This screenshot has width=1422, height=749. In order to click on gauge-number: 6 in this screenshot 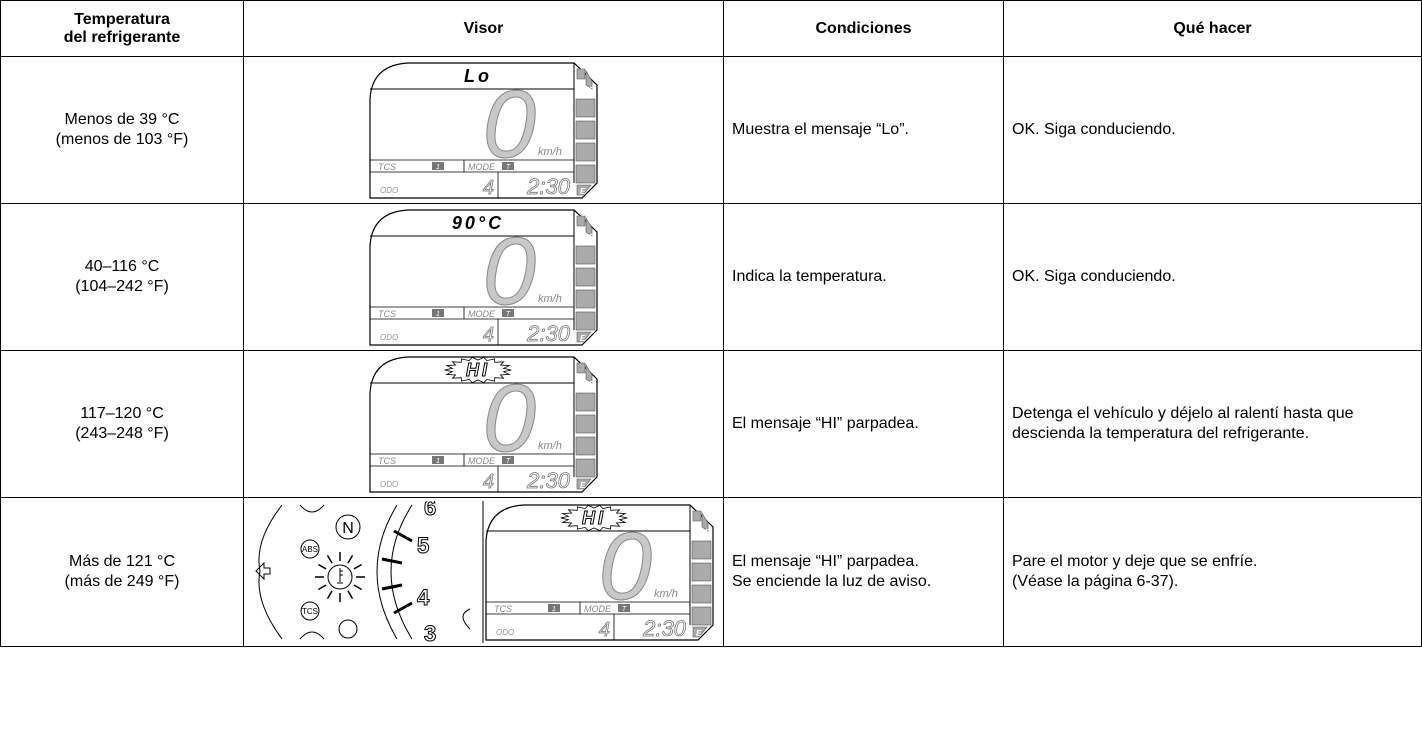, I will do `click(430, 510)`.